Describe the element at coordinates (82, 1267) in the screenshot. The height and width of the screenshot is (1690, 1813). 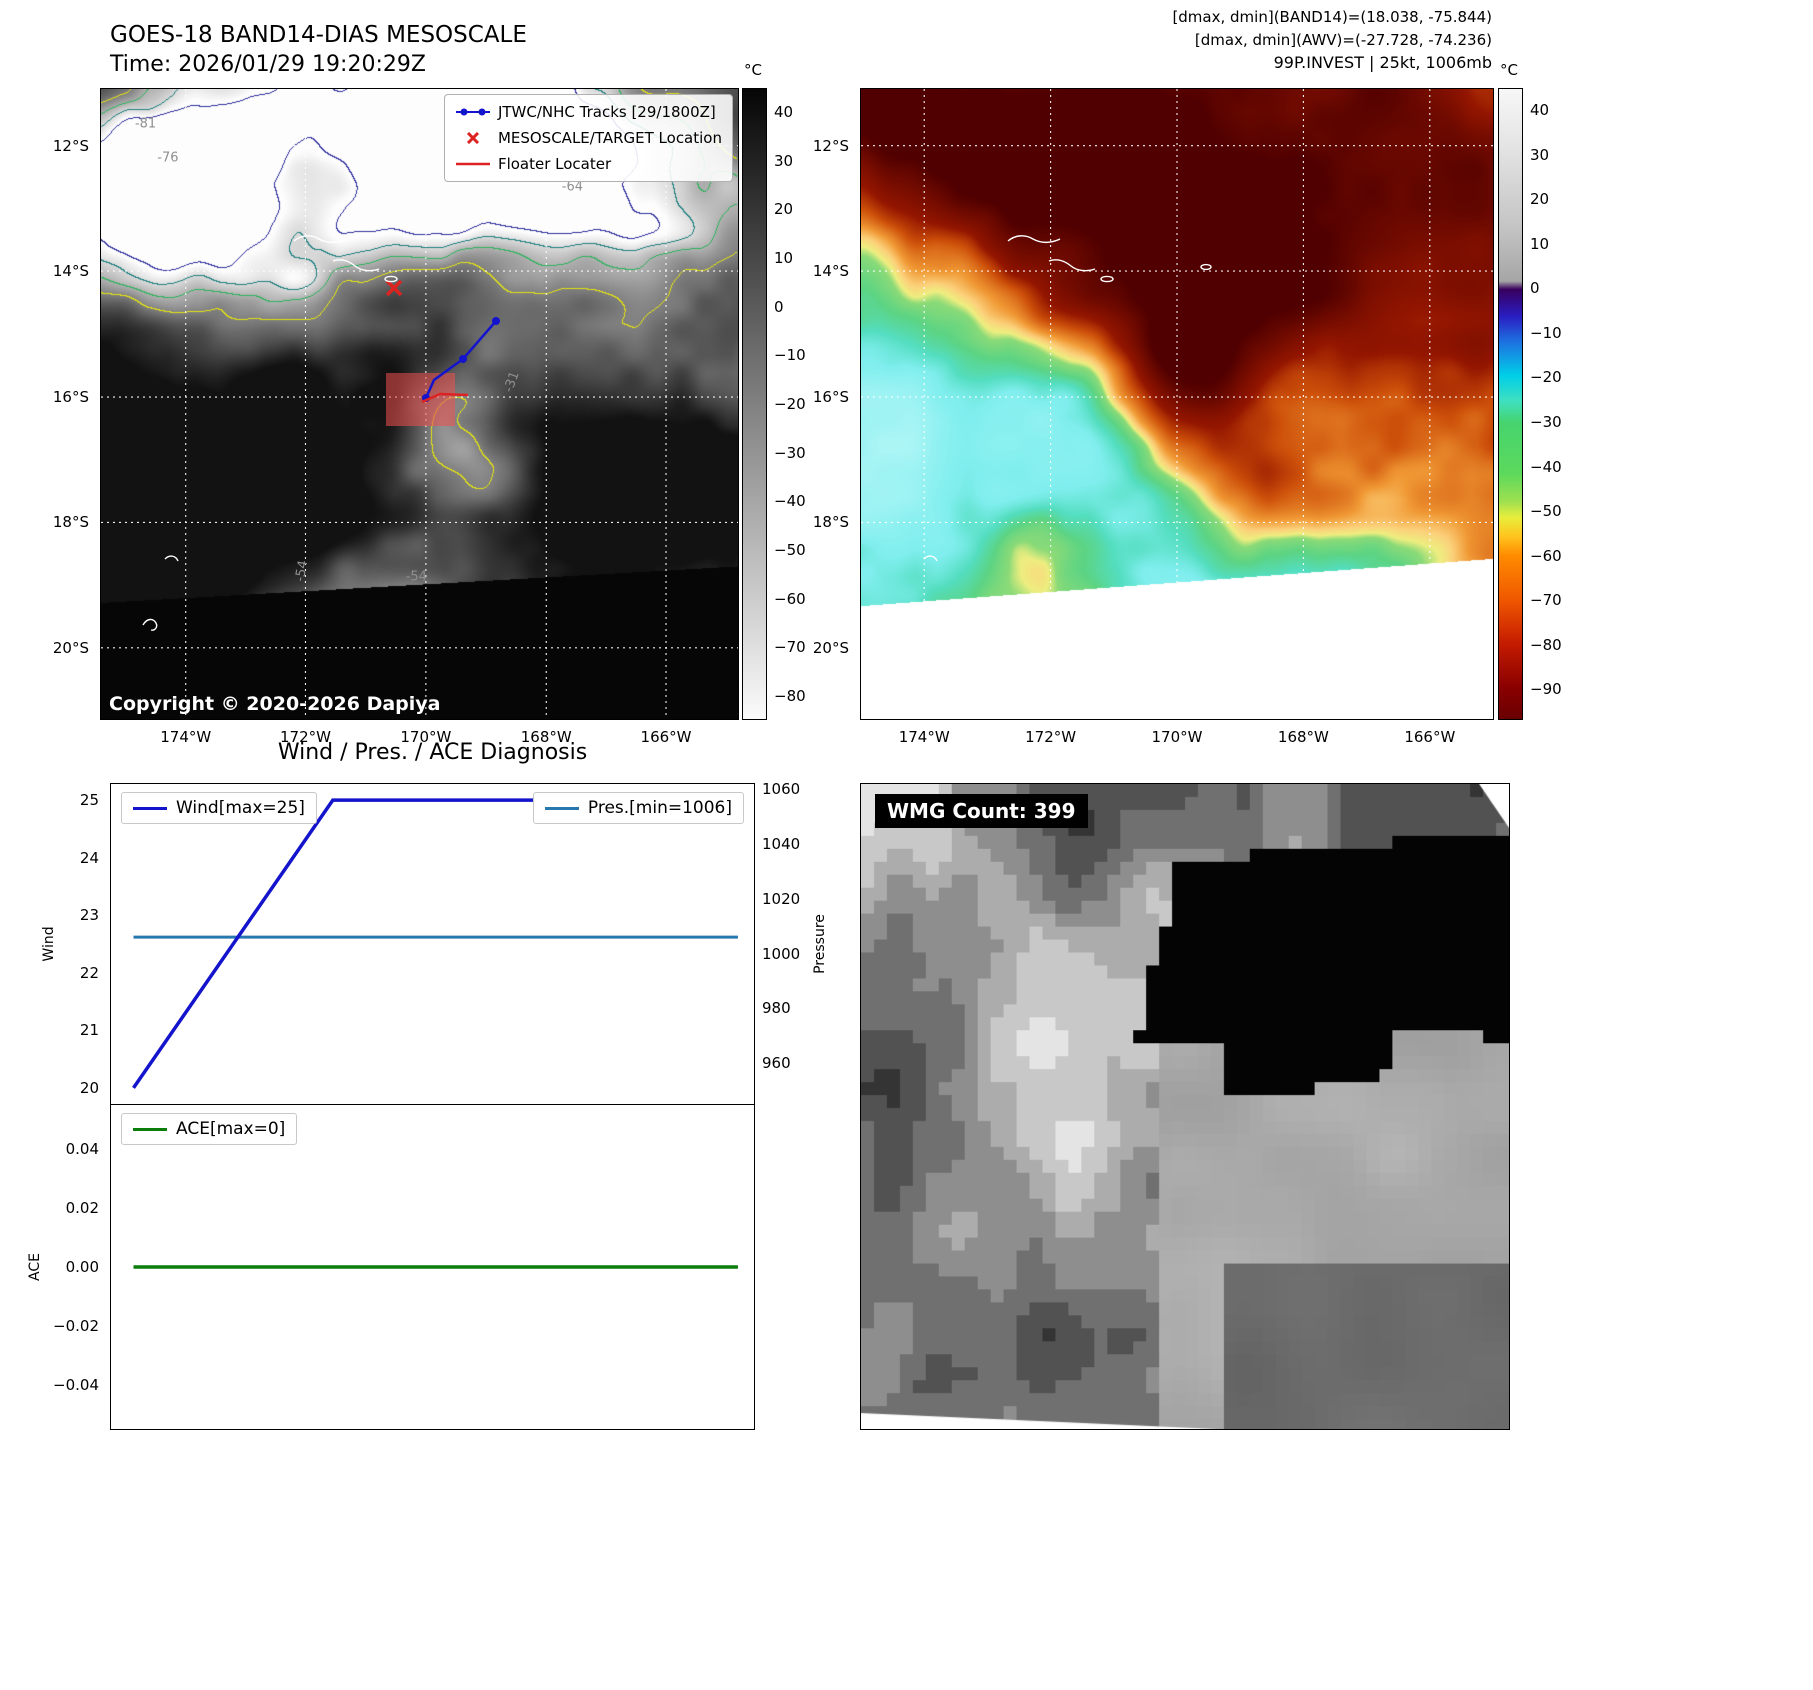
I see `ace-tick-label: 0.00` at that location.